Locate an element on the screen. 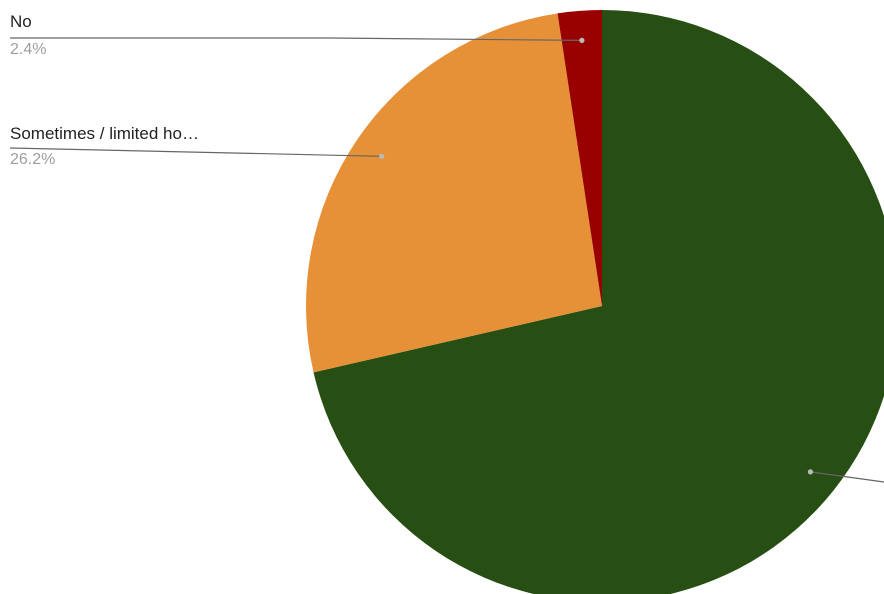 Image resolution: width=884 pixels, height=594 pixels. slice-label-2: No is located at coordinates (21, 21).